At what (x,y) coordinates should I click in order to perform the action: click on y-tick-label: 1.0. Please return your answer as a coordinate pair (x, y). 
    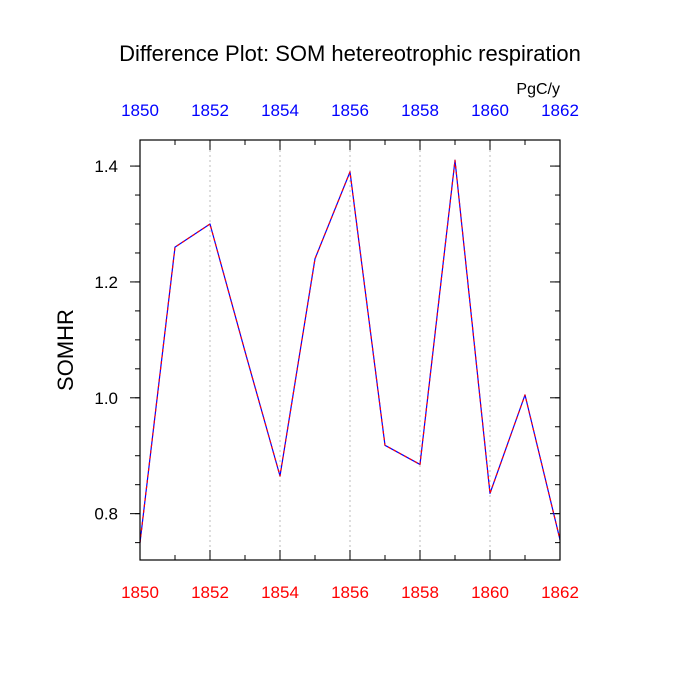
    Looking at the image, I should click on (106, 398).